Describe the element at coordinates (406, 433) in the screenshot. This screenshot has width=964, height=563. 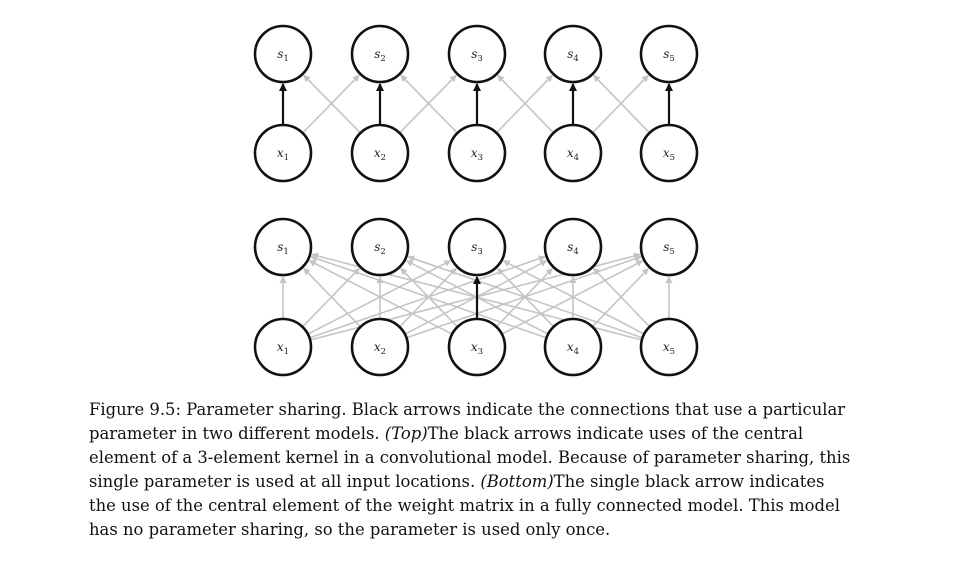
I see `caption-top-label: (Top)` at that location.